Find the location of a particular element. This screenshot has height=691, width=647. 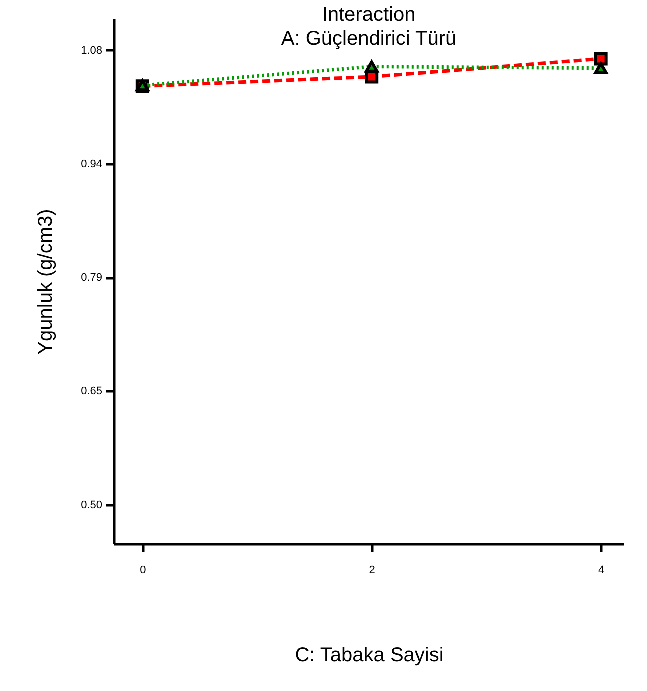

x-tick-label: 0 is located at coordinates (143, 570).